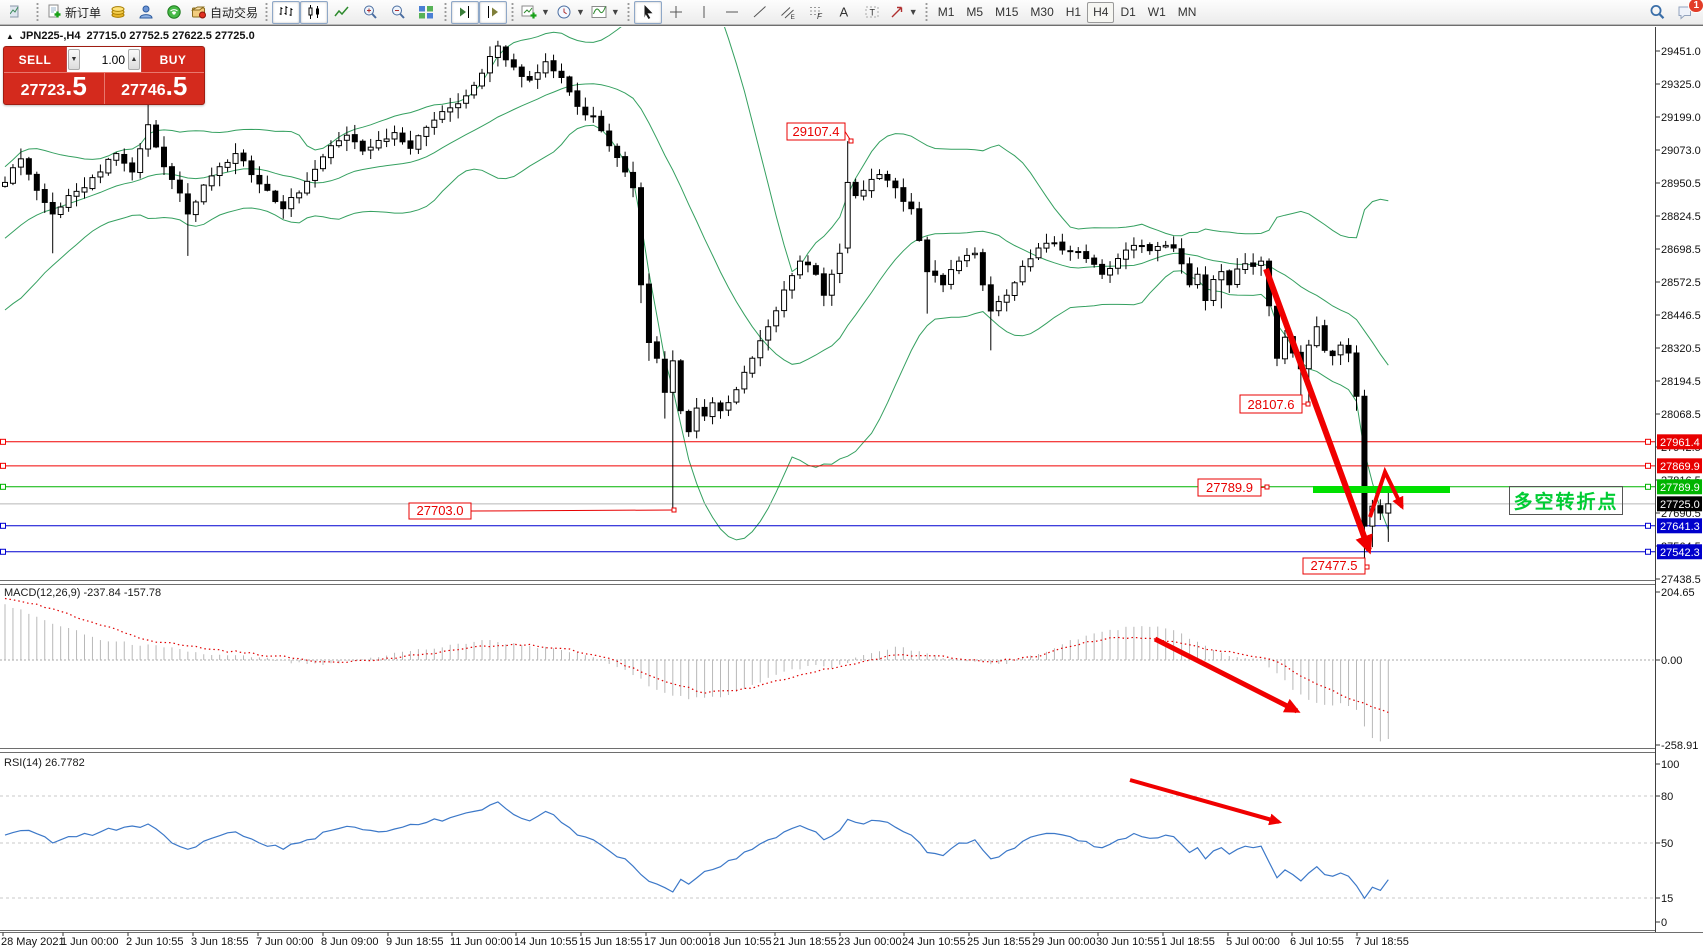 Image resolution: width=1703 pixels, height=948 pixels. Describe the element at coordinates (224, 12) in the screenshot. I see `autotrading-button: 自动交易` at that location.